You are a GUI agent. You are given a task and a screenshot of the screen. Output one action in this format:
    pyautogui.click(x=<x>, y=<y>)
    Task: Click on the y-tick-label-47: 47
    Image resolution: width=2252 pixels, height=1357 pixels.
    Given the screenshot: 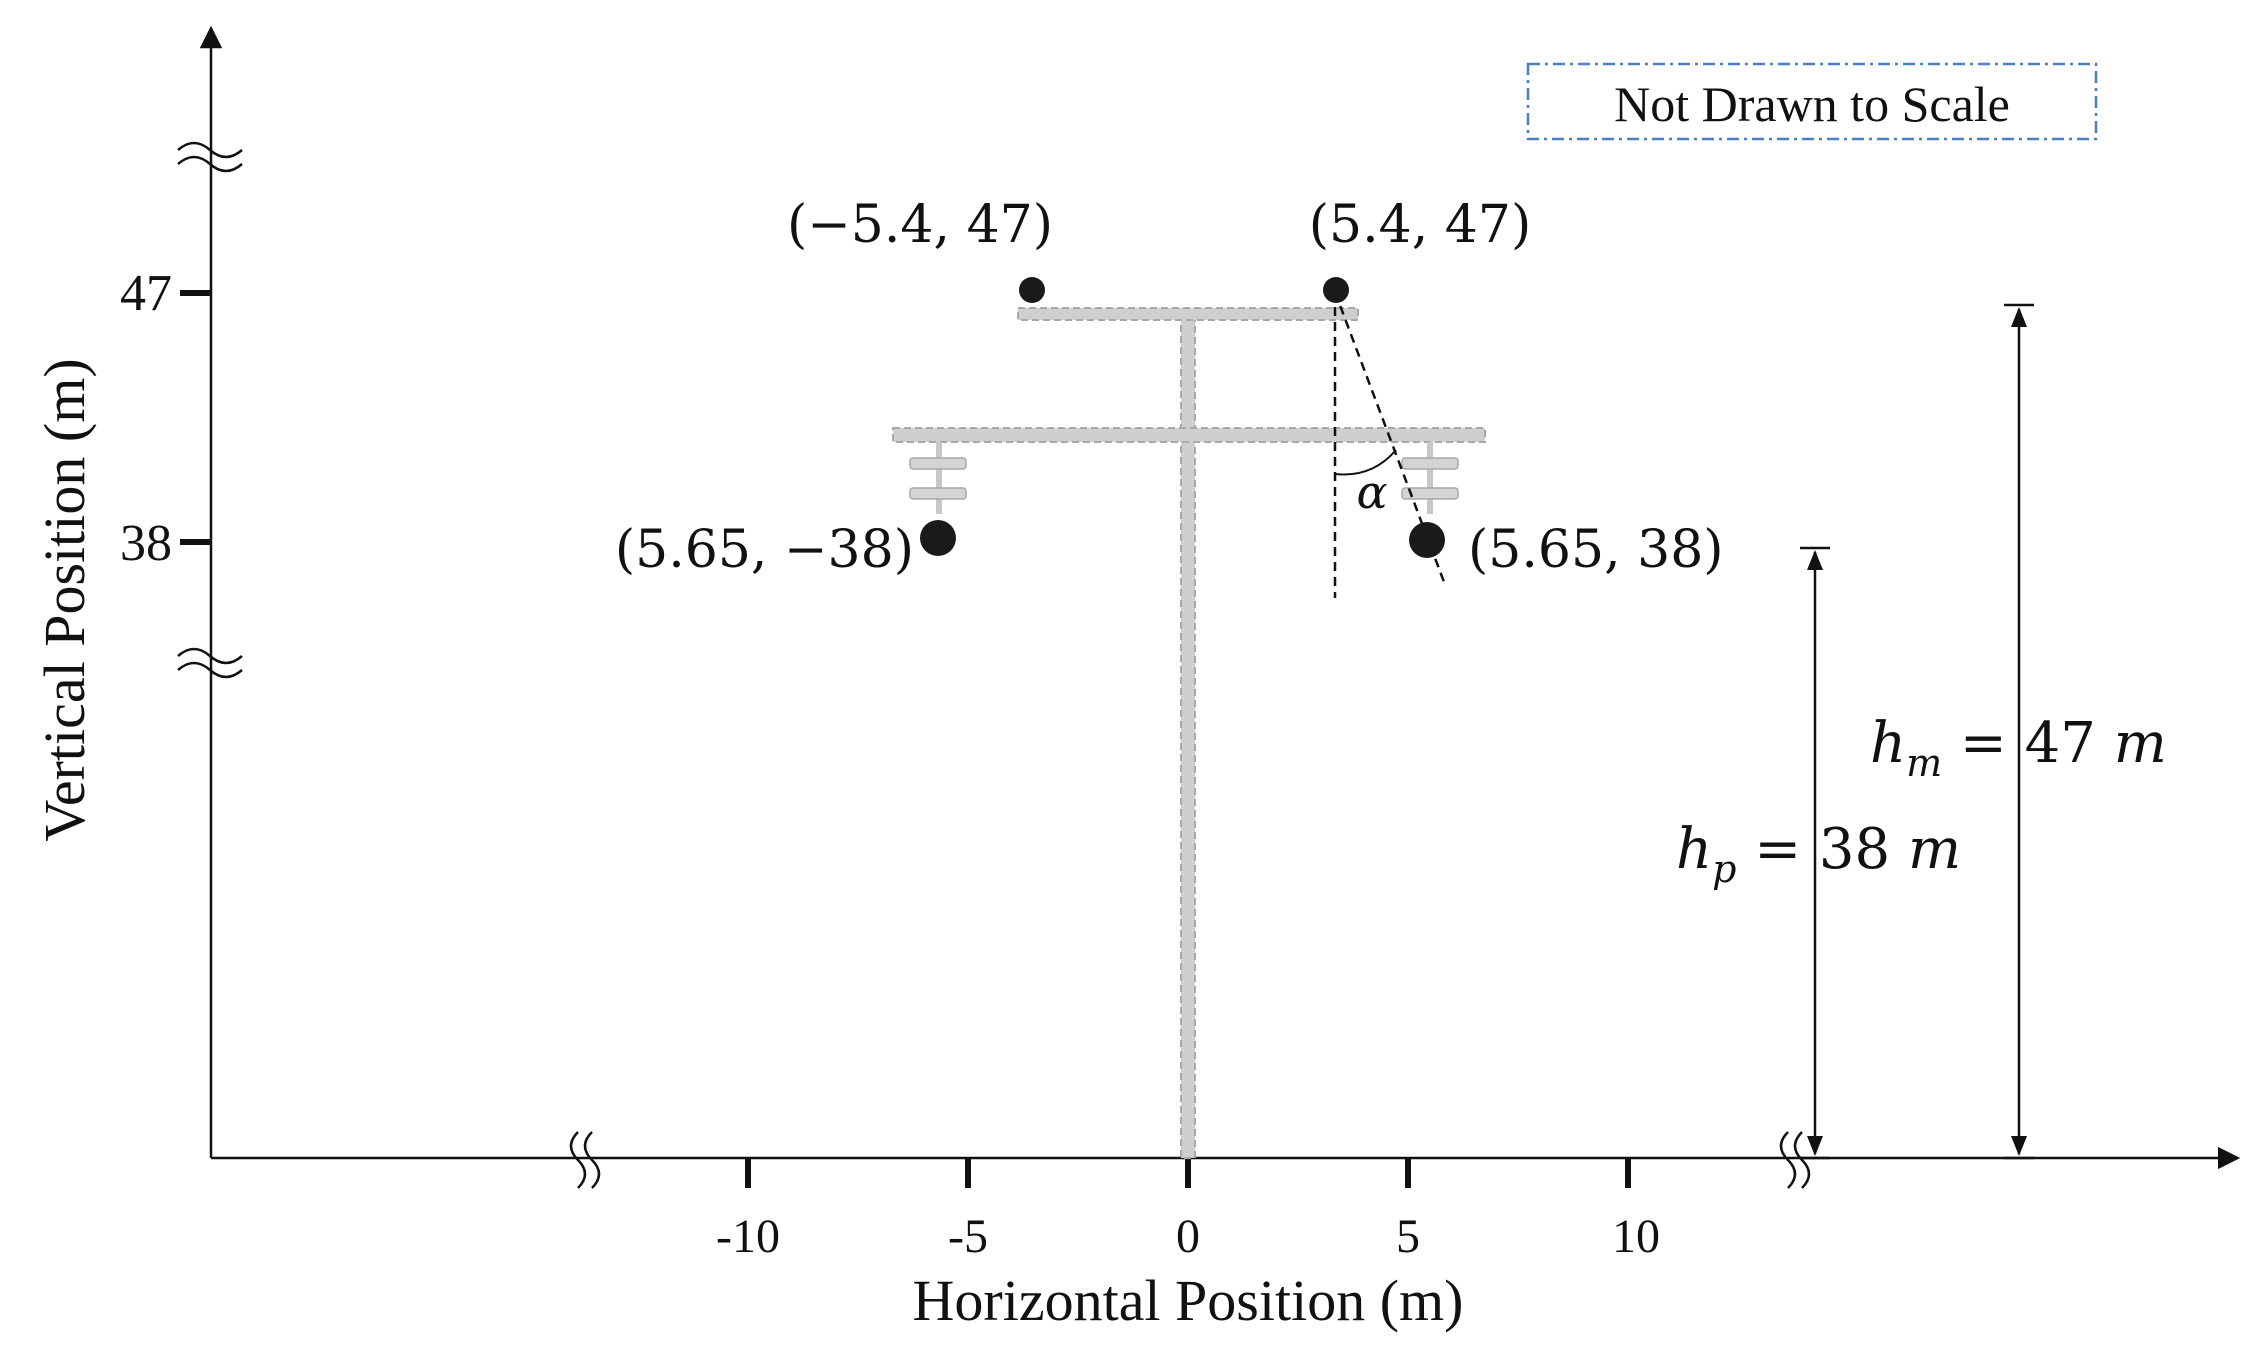 What is the action you would take?
    pyautogui.click(x=146, y=293)
    